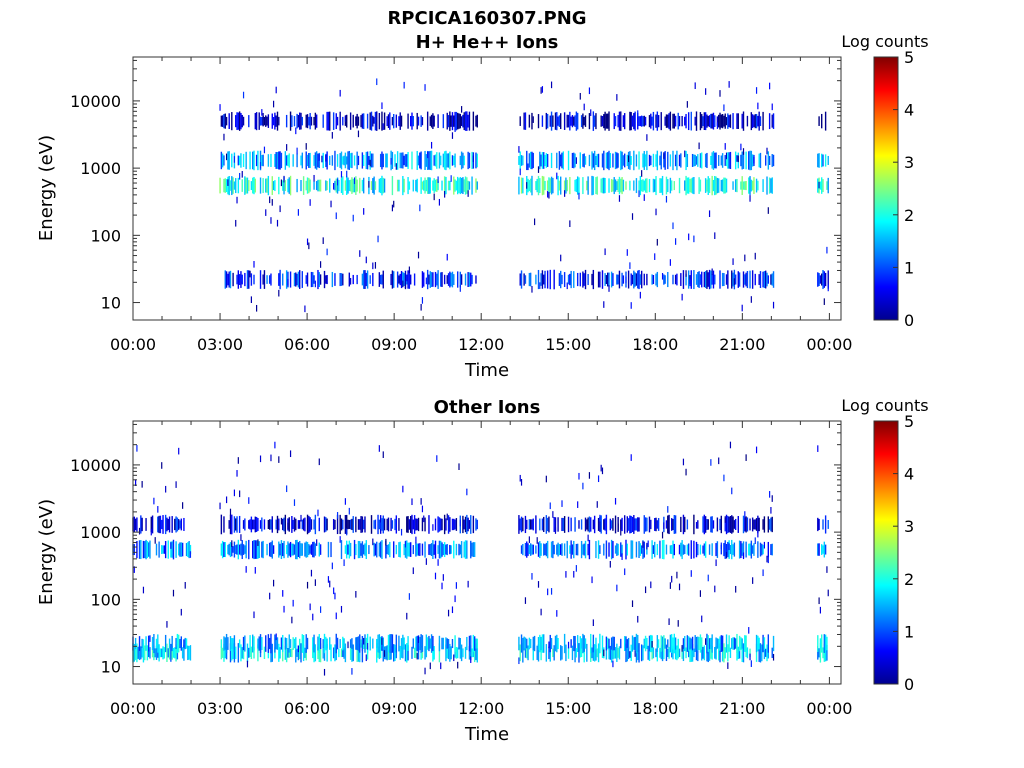 Image resolution: width=1024 pixels, height=768 pixels. I want to click on panel-title: Other Ions, so click(487, 407).